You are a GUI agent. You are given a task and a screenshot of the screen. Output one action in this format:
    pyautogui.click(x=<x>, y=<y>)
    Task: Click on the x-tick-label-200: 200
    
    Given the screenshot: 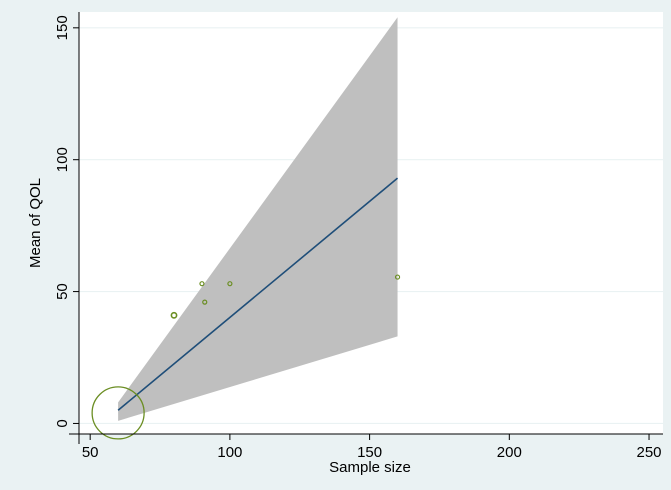 What is the action you would take?
    pyautogui.click(x=509, y=452)
    